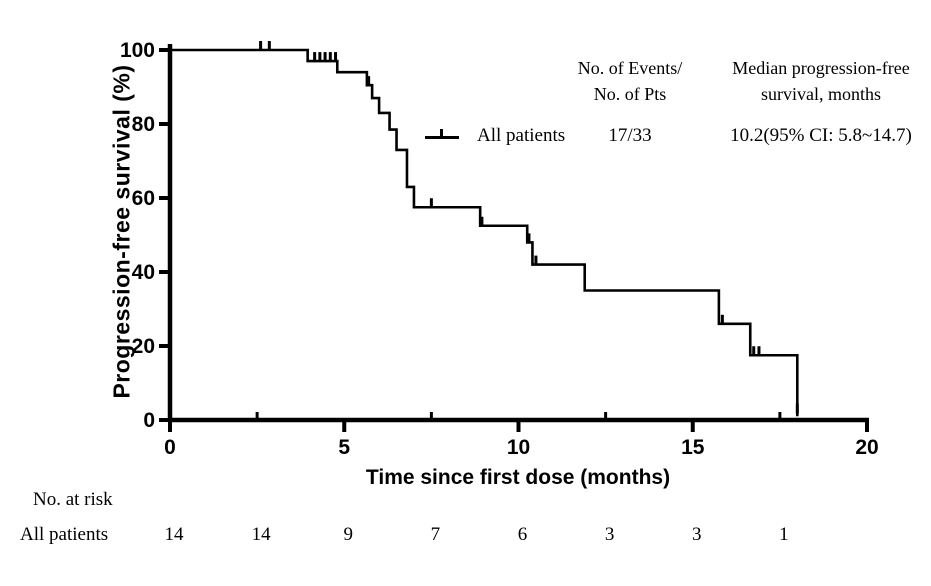  I want to click on y-tick-label: 0, so click(149, 420).